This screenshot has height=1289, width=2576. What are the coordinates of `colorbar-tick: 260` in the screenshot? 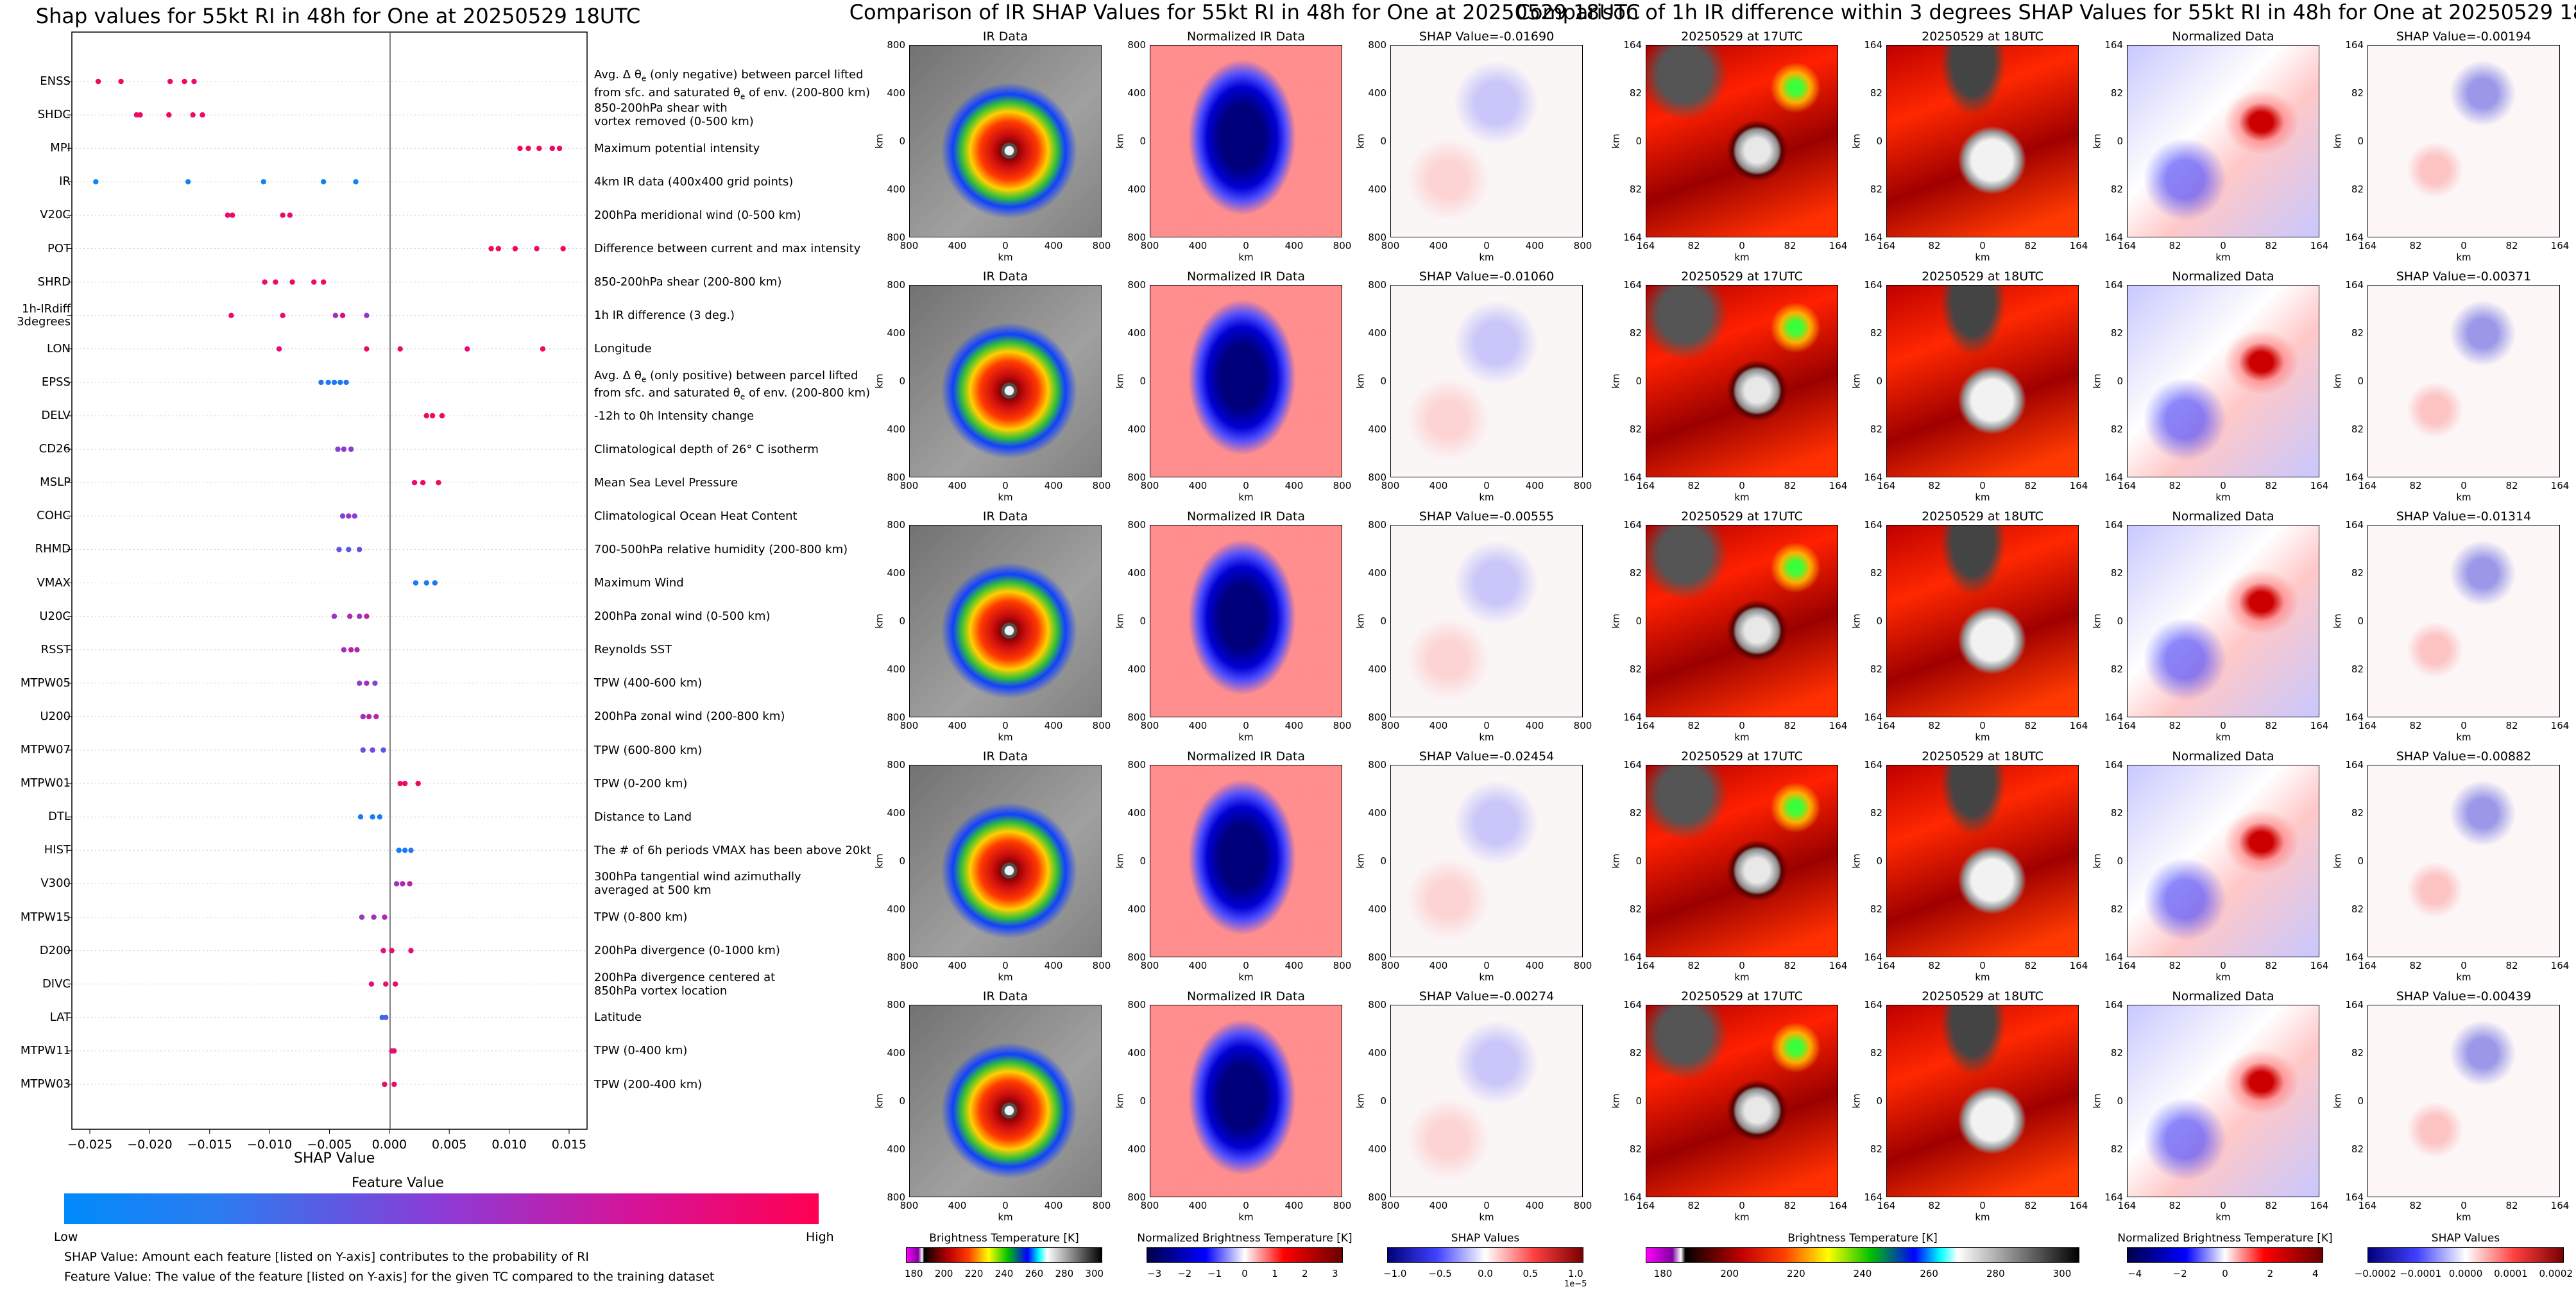 It's located at (1034, 1273).